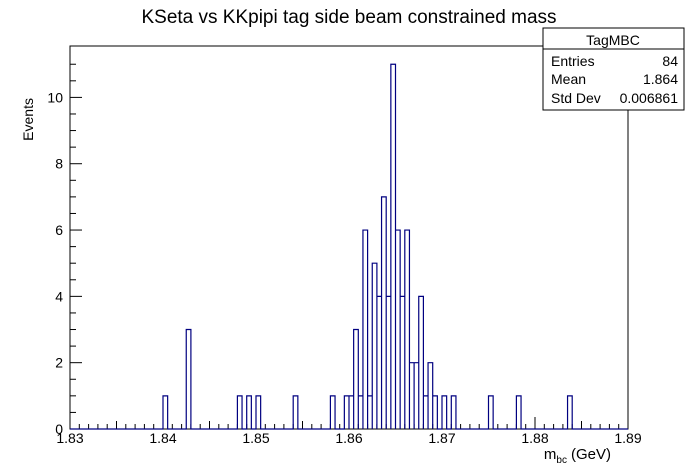  I want to click on stats-entries-value: 84, so click(670, 61).